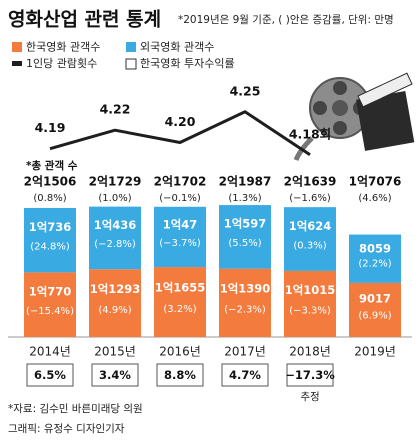 Image resolution: width=420 pixels, height=445 pixels. Describe the element at coordinates (52, 165) in the screenshot. I see `total-name: *총 관객 수` at that location.